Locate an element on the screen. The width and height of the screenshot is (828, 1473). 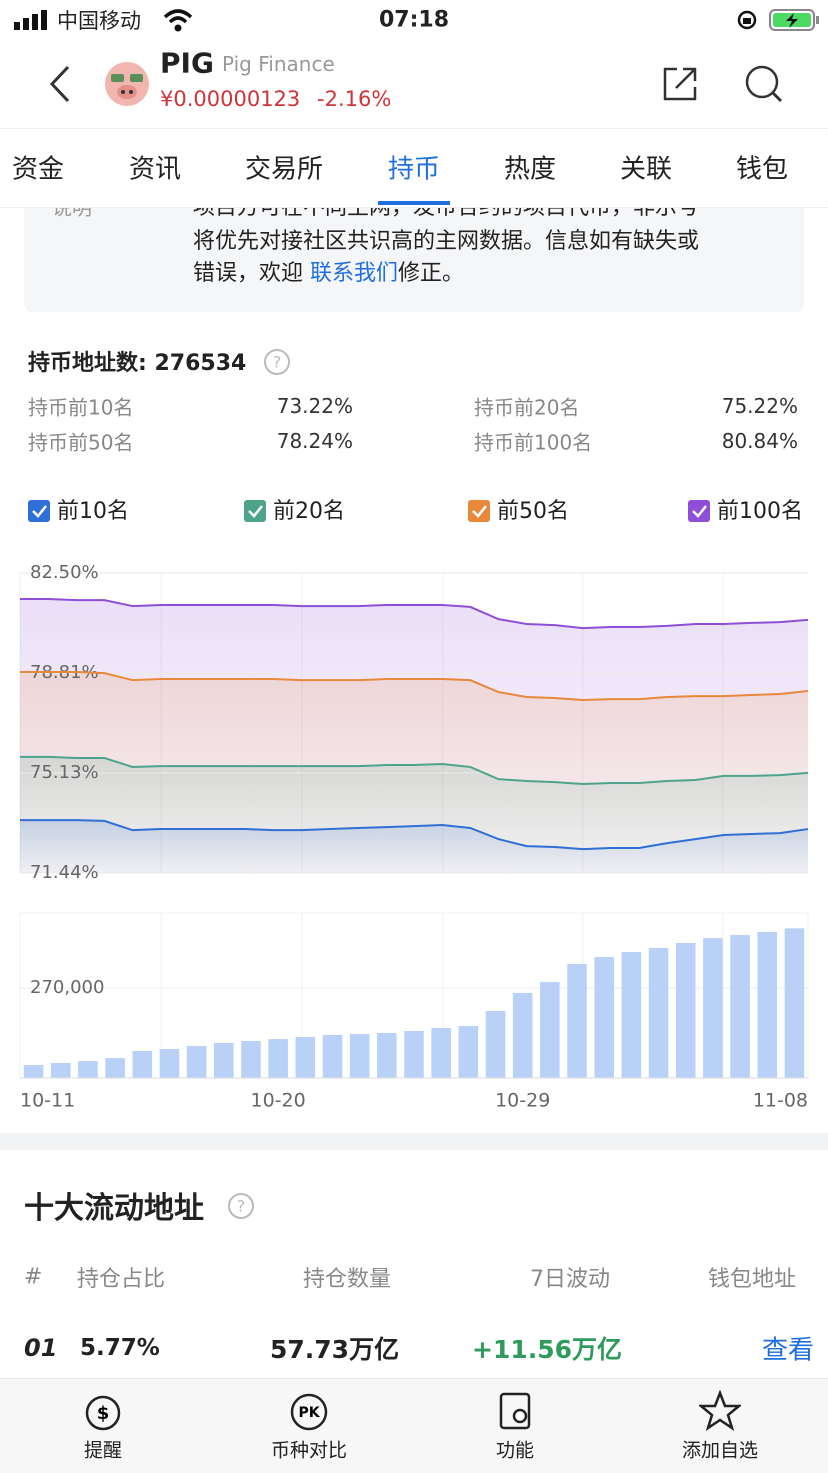
notice-line: 将优先对接社区共识高的主网数据。信息如有缺失或 is located at coordinates (446, 241).